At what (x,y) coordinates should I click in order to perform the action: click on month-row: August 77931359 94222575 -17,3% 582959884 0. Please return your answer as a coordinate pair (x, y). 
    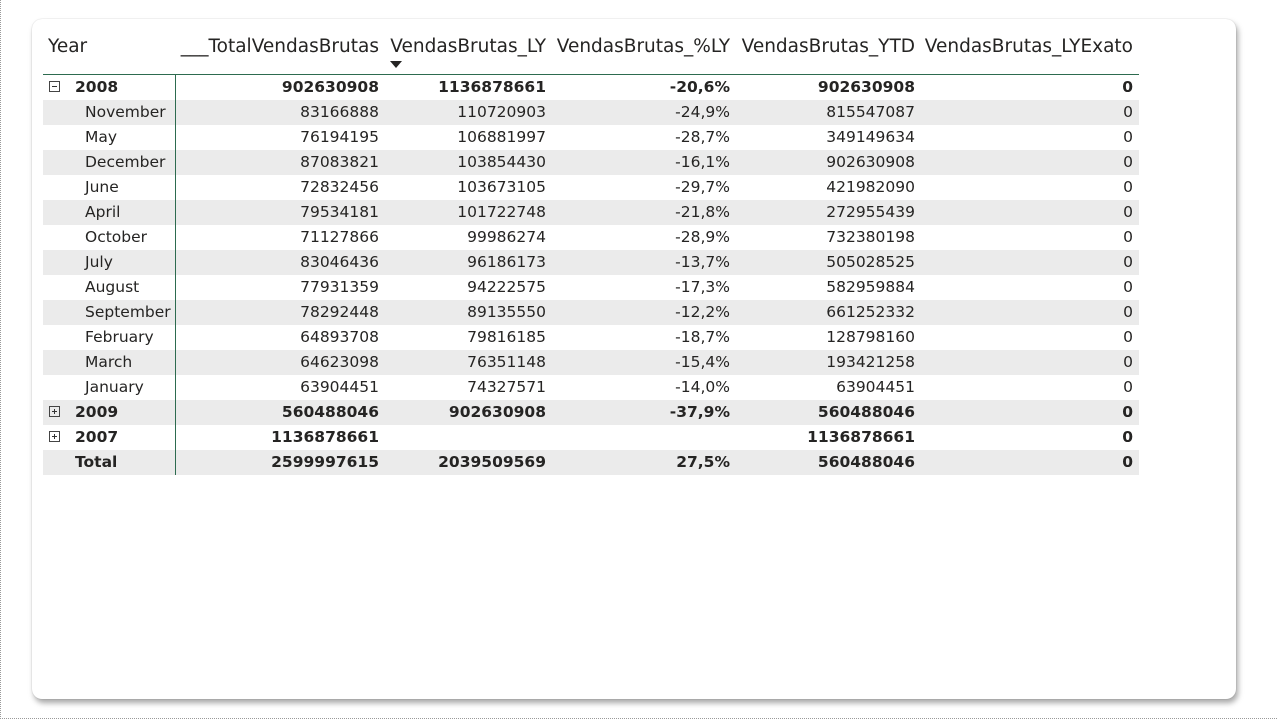
    Looking at the image, I should click on (591, 287).